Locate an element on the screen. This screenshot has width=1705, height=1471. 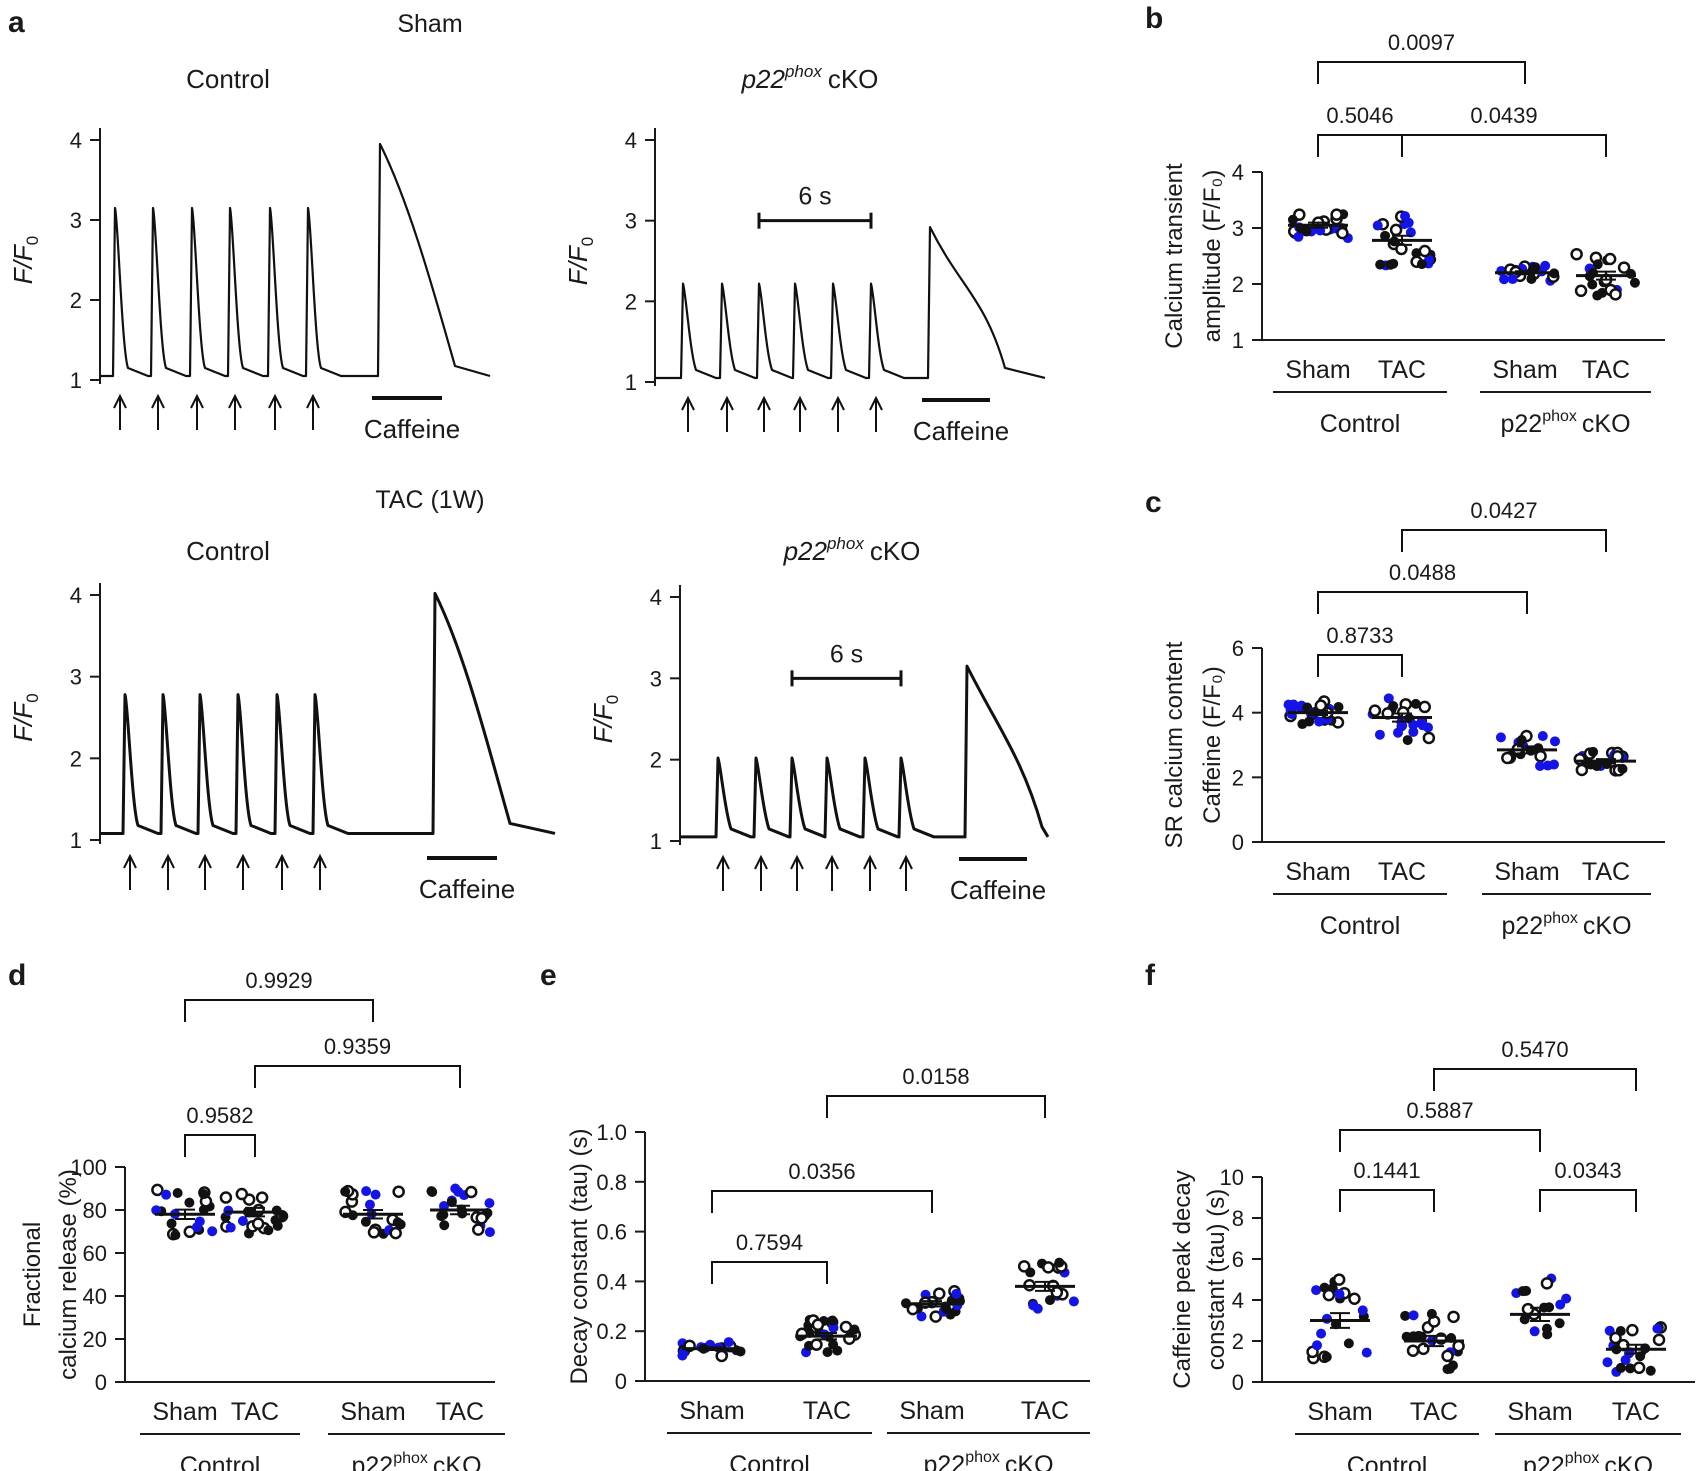
y-tick-label: 10 is located at coordinates (1232, 1177).